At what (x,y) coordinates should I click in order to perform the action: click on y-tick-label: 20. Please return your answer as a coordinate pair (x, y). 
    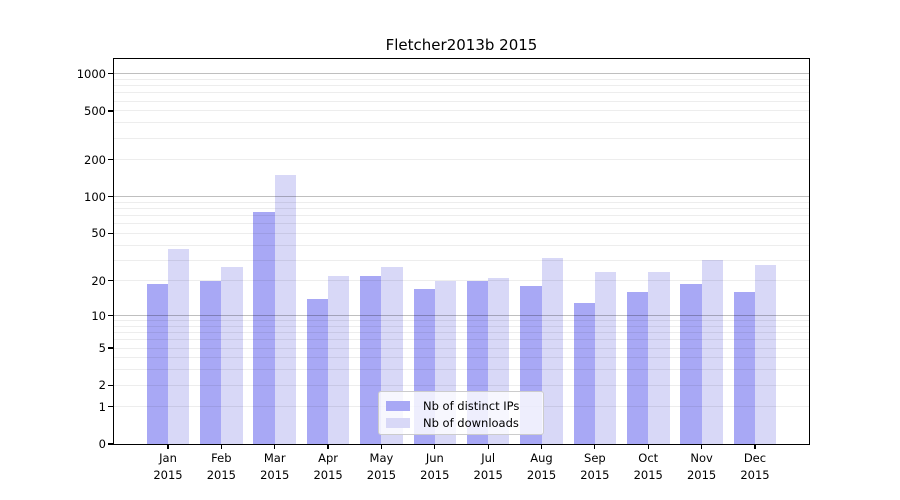
    Looking at the image, I should click on (98, 280).